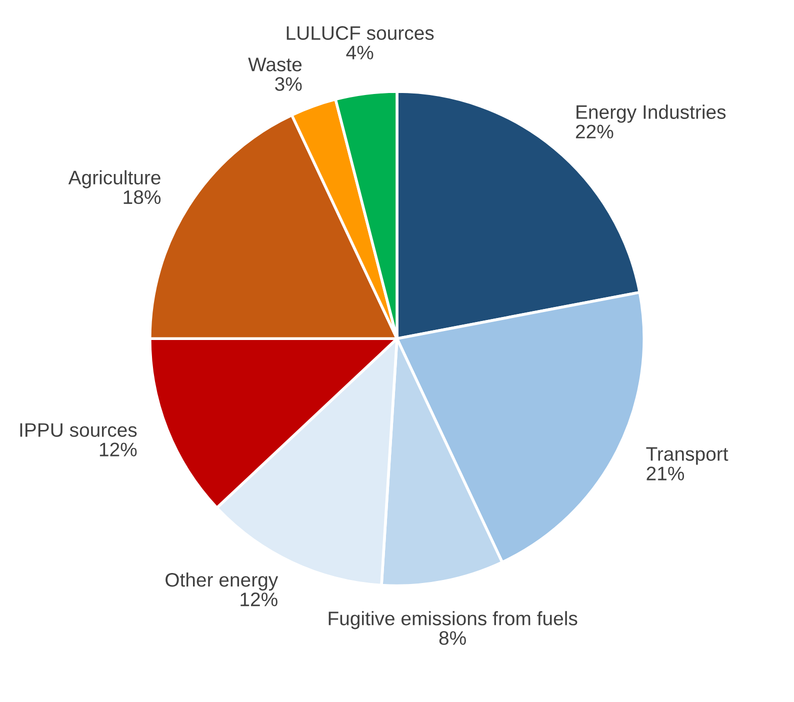 The height and width of the screenshot is (702, 794). I want to click on slice-label: Fugitive emissions from fuels, so click(453, 620).